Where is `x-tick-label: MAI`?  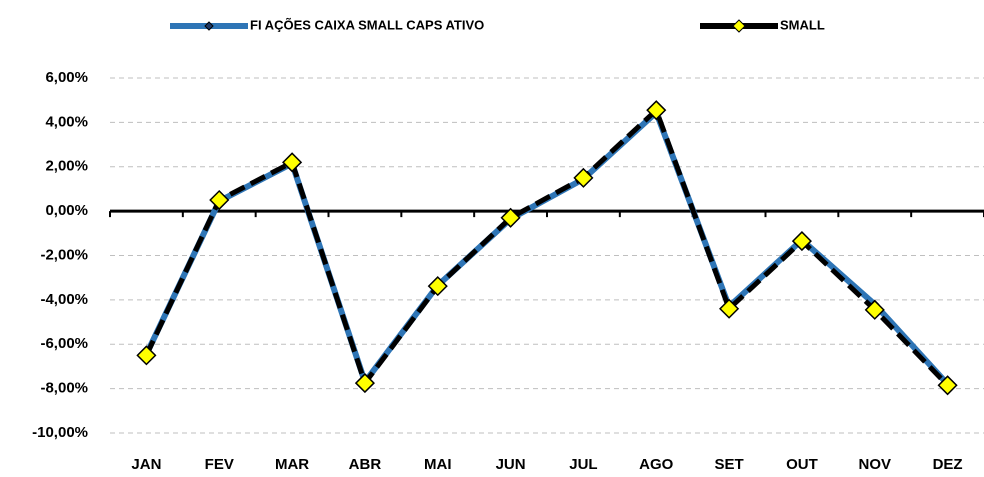 x-tick-label: MAI is located at coordinates (438, 464).